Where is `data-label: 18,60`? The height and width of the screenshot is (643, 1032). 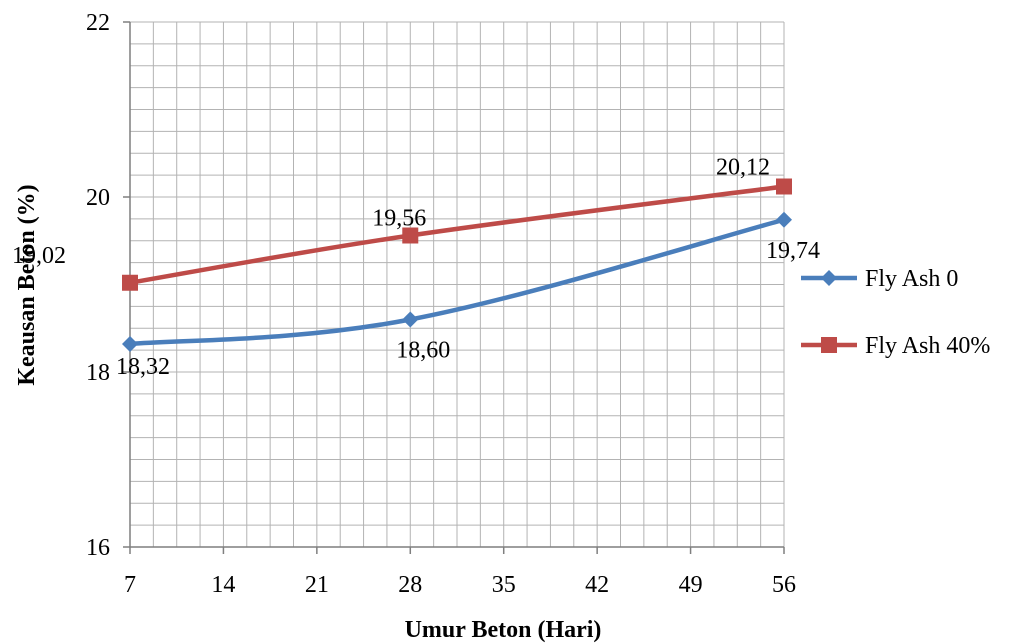
data-label: 18,60 is located at coordinates (423, 351).